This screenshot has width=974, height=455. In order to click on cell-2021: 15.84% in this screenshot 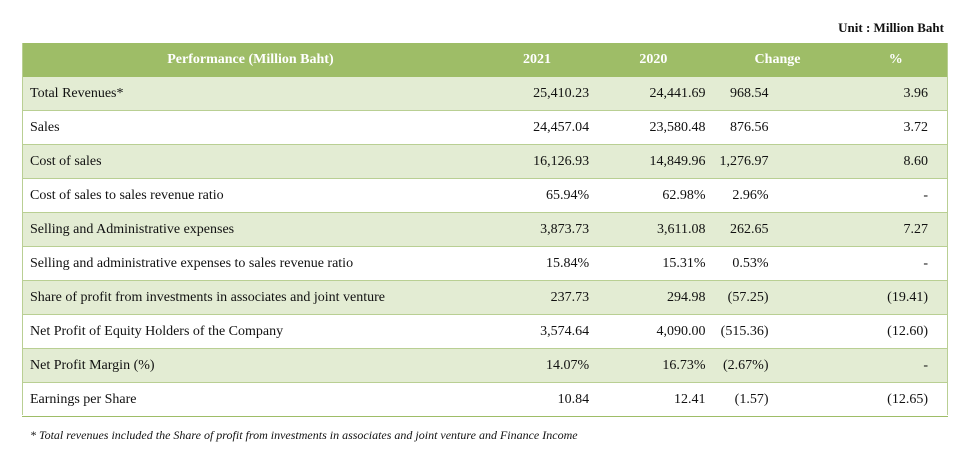, I will do `click(537, 263)`.